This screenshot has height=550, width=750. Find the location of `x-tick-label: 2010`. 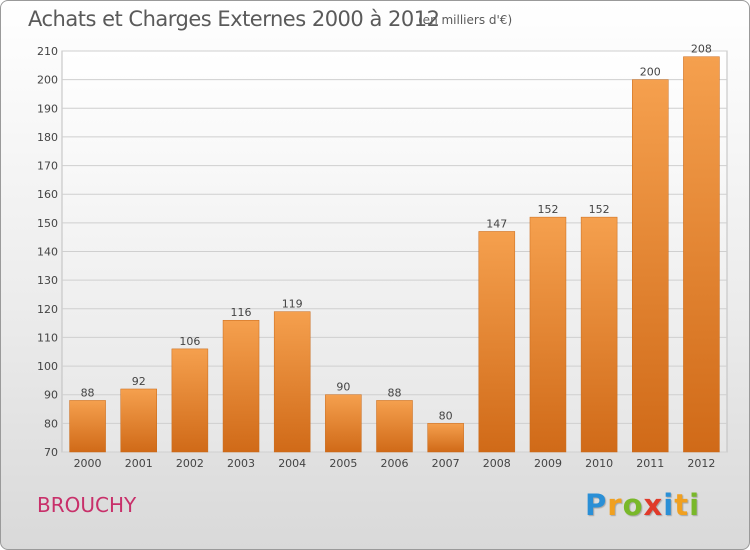

x-tick-label: 2010 is located at coordinates (599, 463).